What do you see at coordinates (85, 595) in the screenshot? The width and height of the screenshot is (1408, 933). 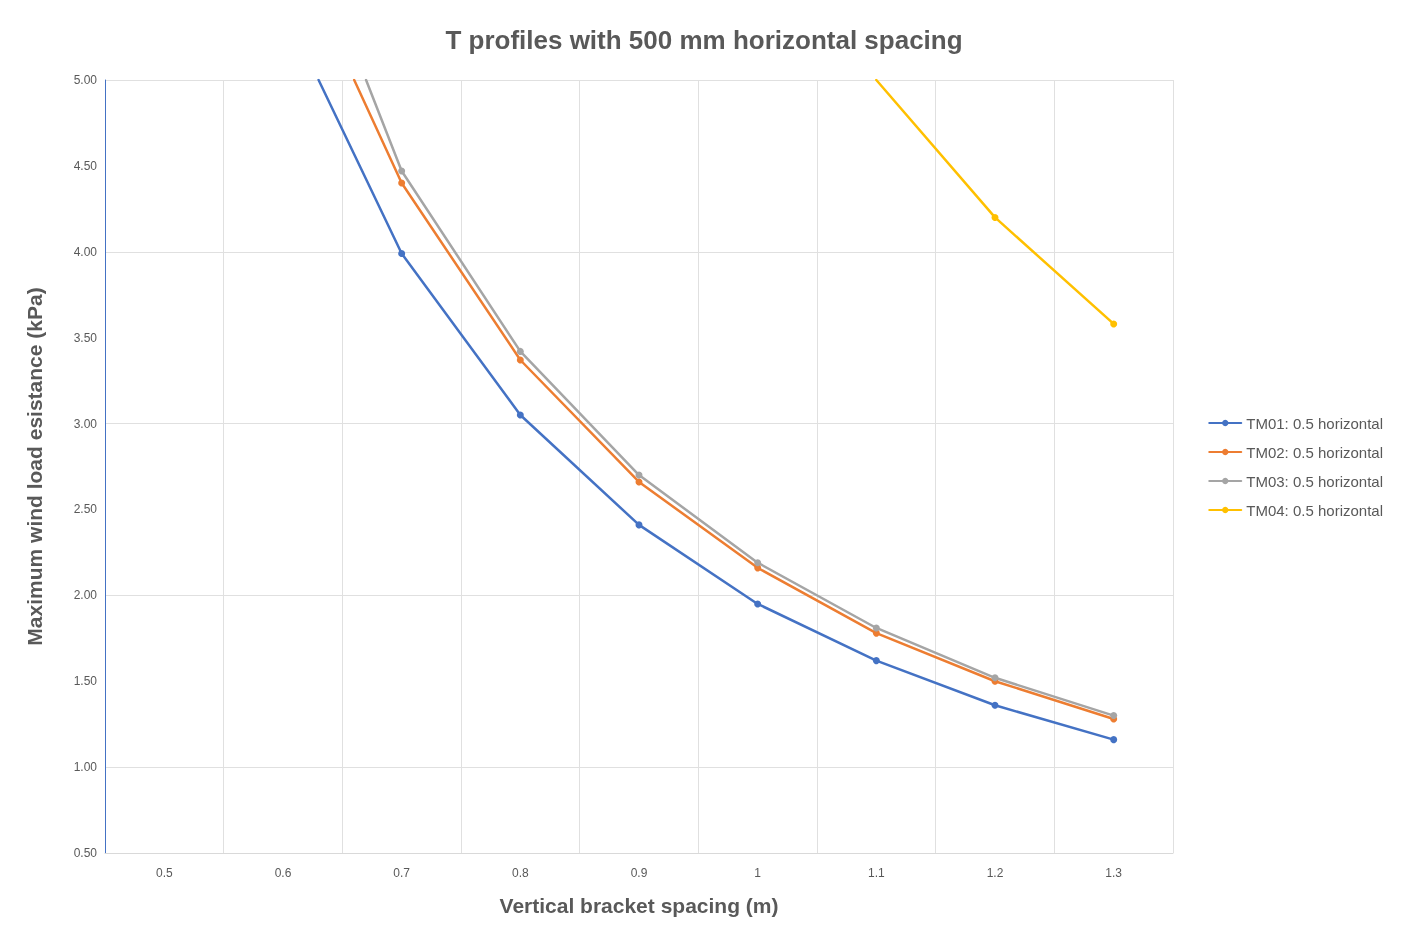 I see `y-tick-label: 2.00` at bounding box center [85, 595].